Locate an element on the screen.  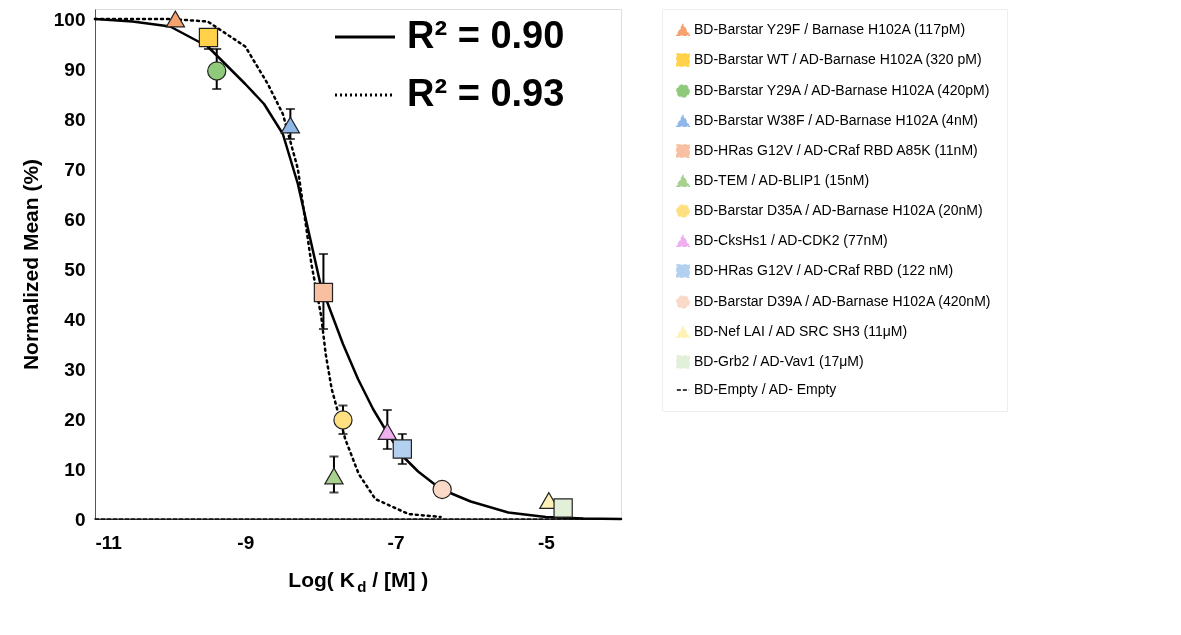
legend-label: BD-CksHs1 / AD-CDK2 (77nM) is located at coordinates (791, 240).